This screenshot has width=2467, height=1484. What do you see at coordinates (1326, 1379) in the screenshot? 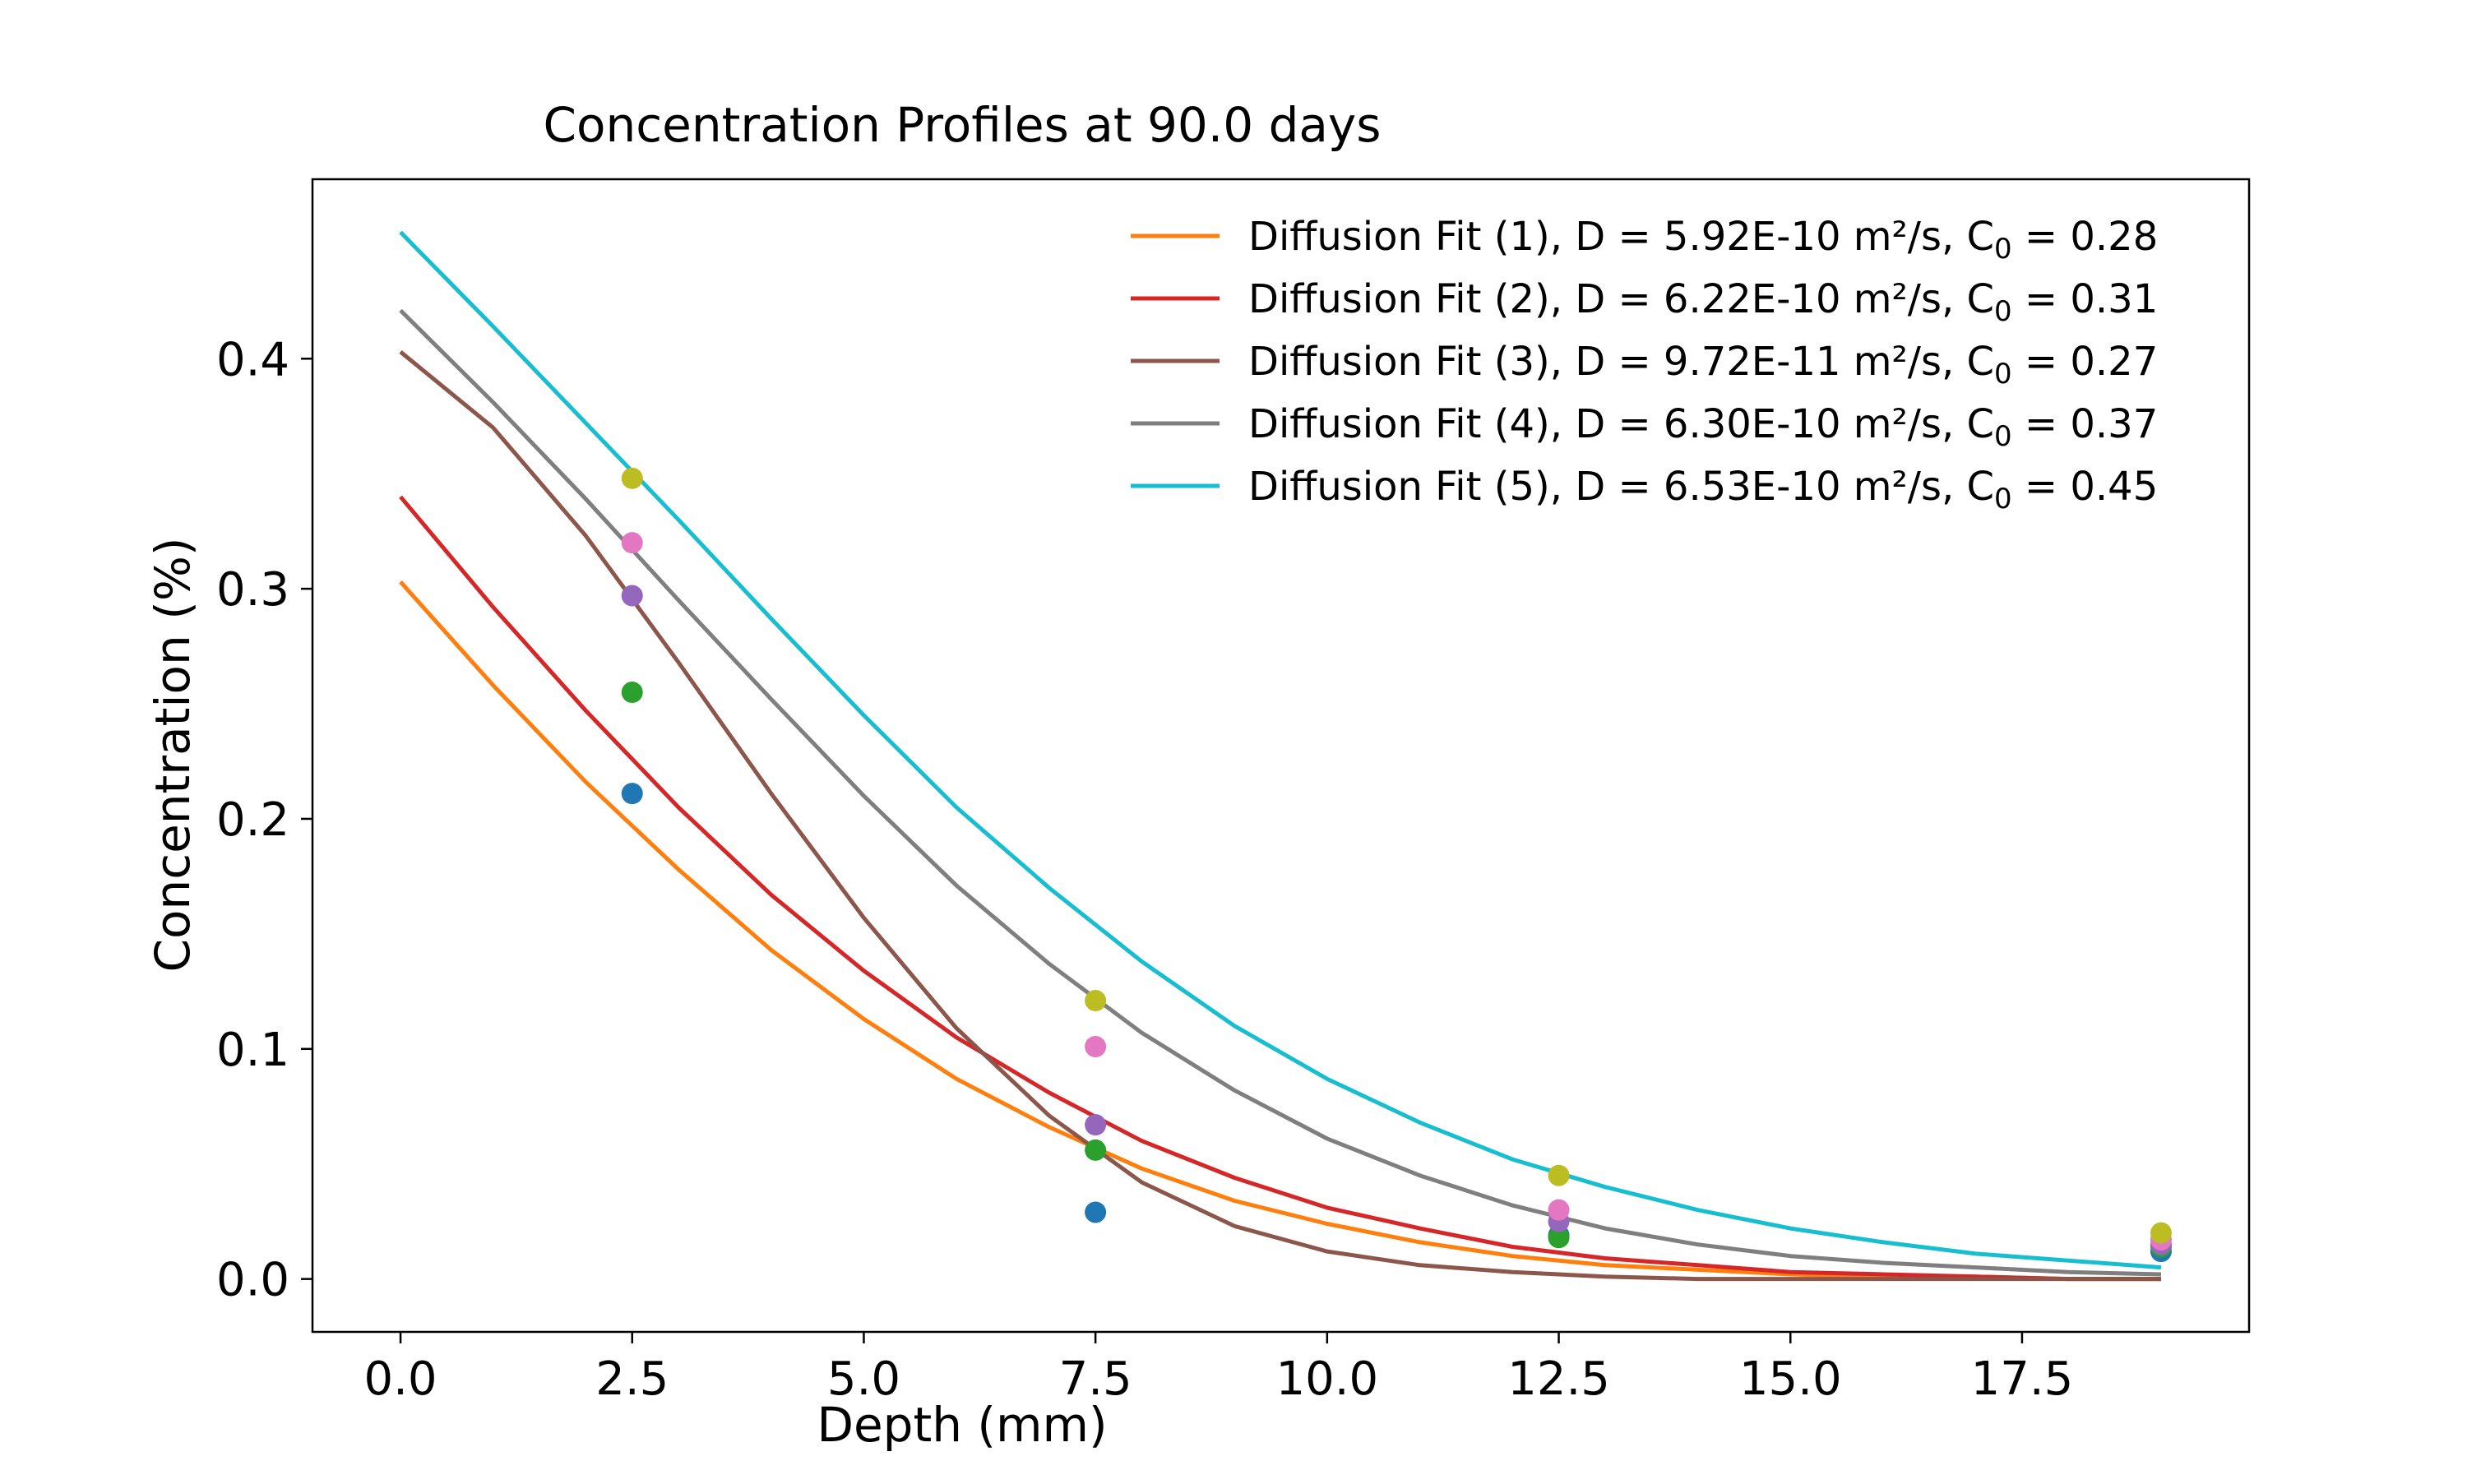
I see `x-tick-label: 10.0` at bounding box center [1326, 1379].